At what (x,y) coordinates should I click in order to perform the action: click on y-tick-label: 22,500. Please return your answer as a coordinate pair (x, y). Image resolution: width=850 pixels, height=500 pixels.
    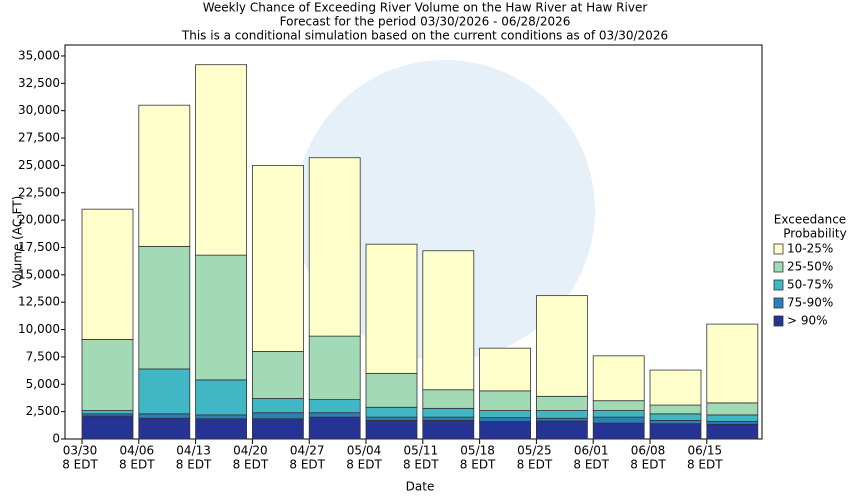
    Looking at the image, I should click on (39, 192).